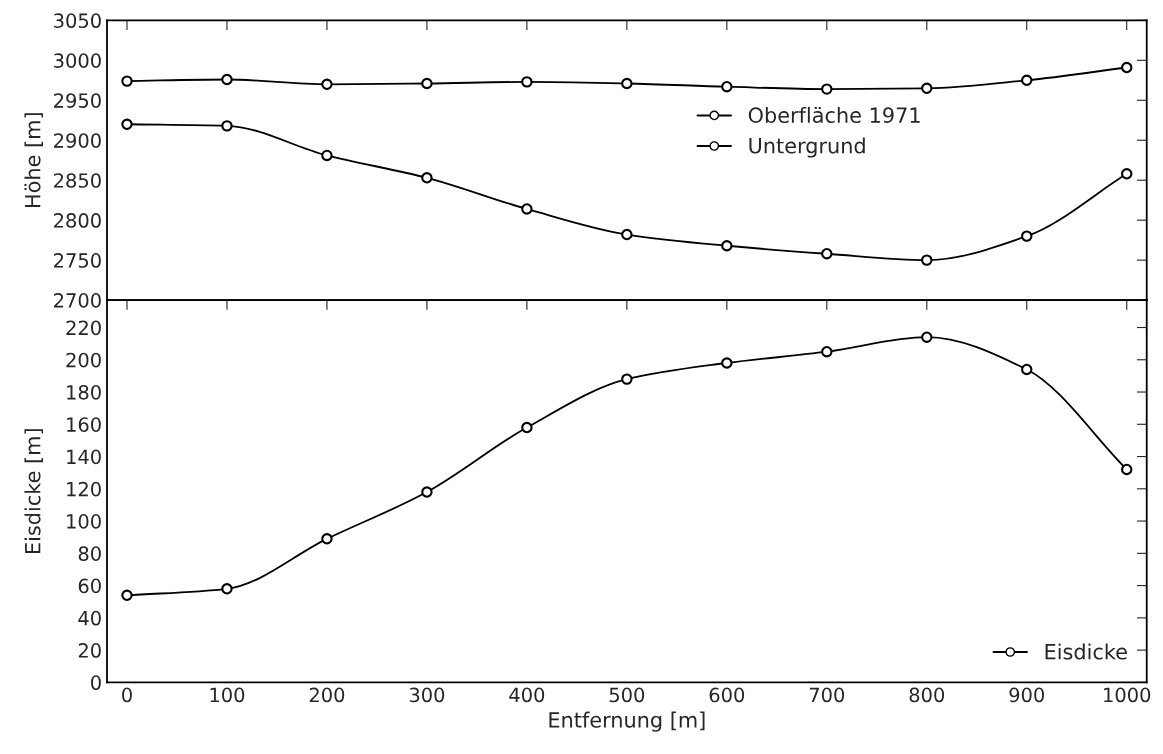  What do you see at coordinates (627, 695) in the screenshot?
I see `x-tick-label: 500` at bounding box center [627, 695].